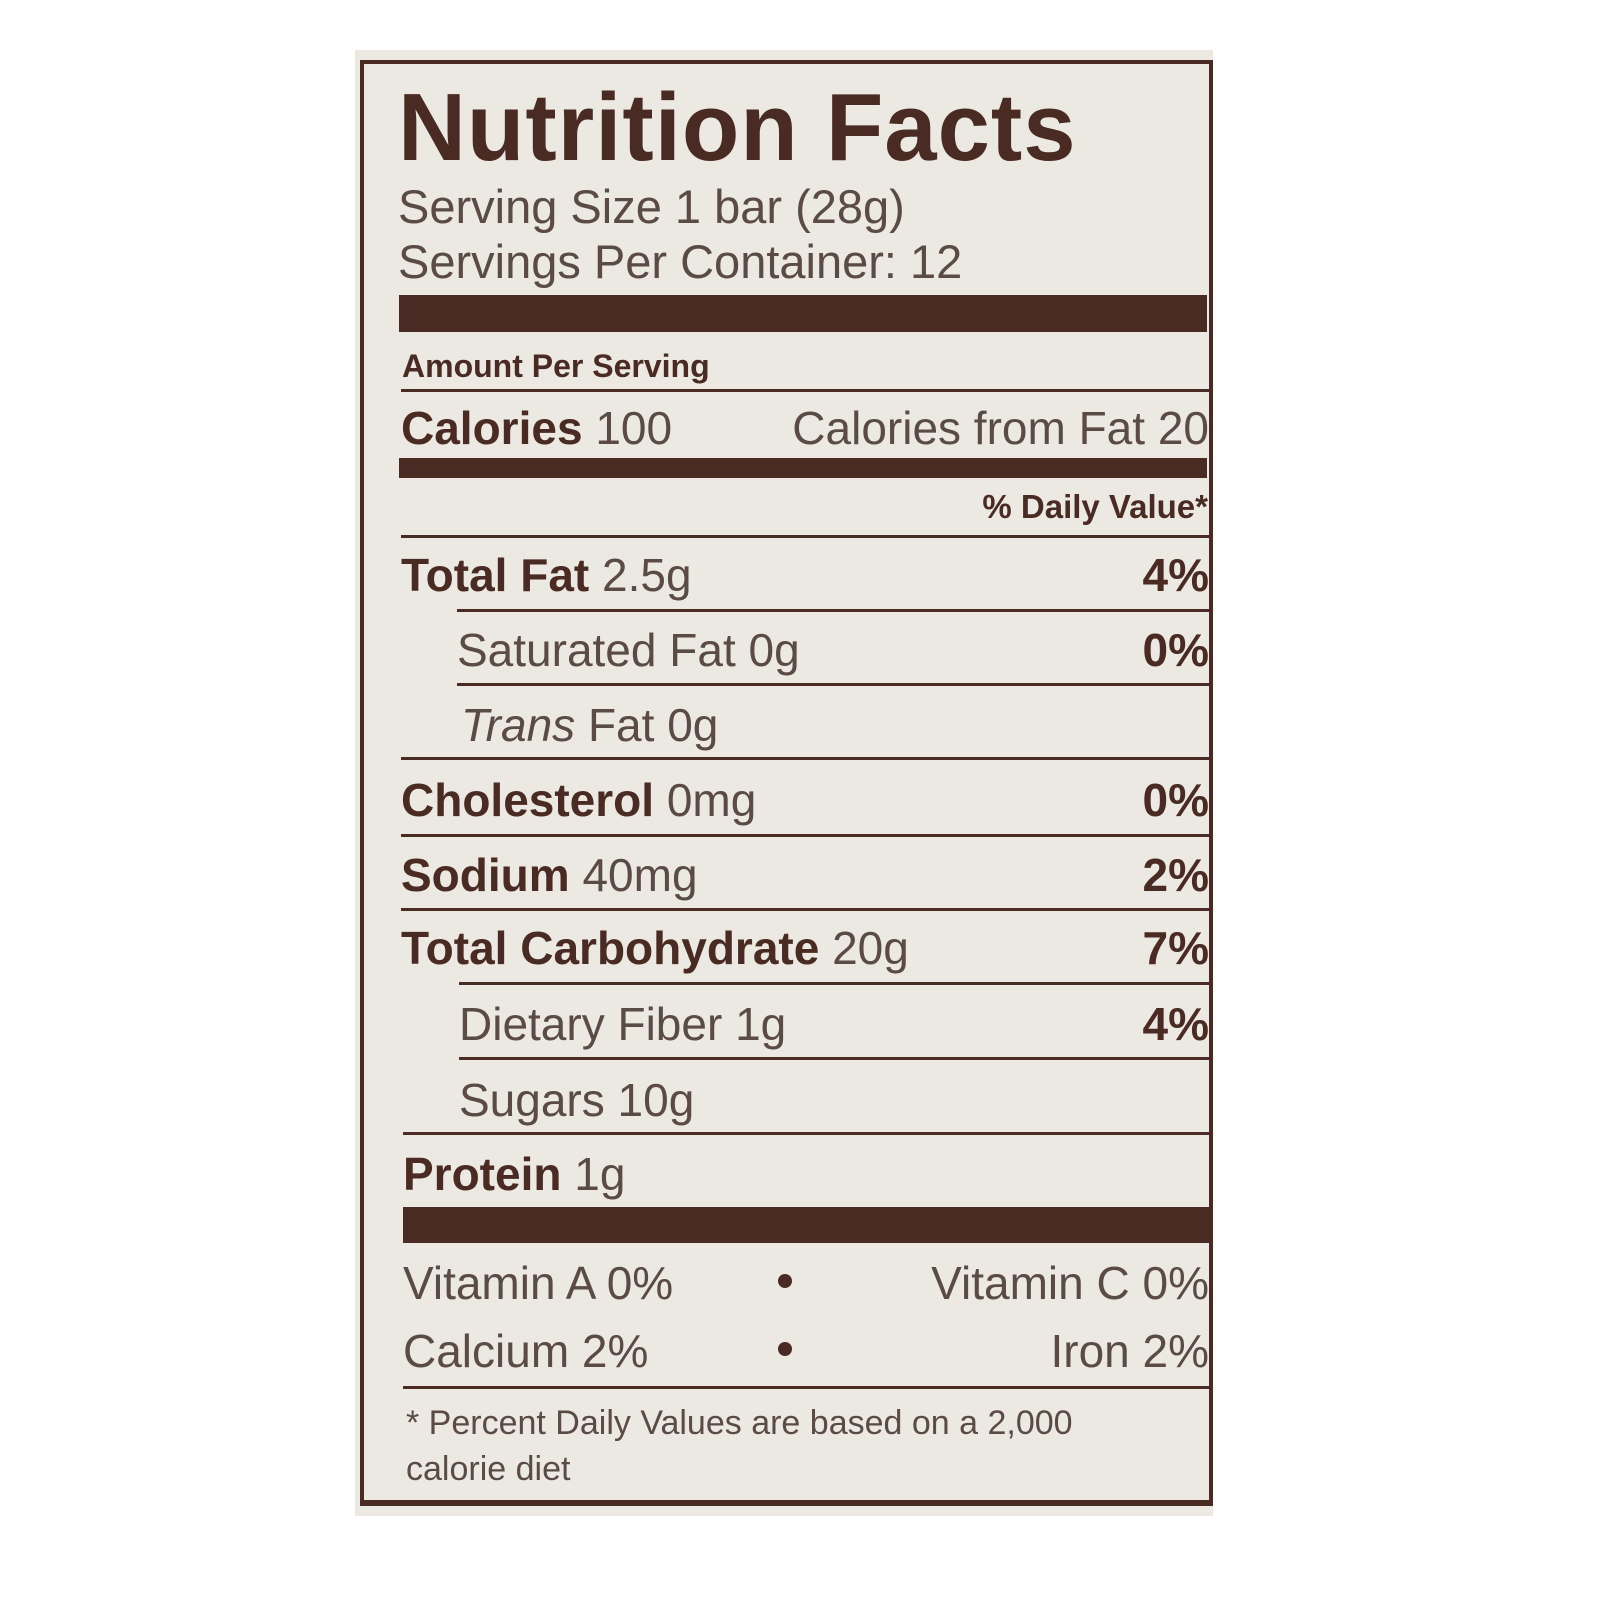 Image resolution: width=1600 pixels, height=1600 pixels. I want to click on nutrient-label: Sodium, so click(485, 875).